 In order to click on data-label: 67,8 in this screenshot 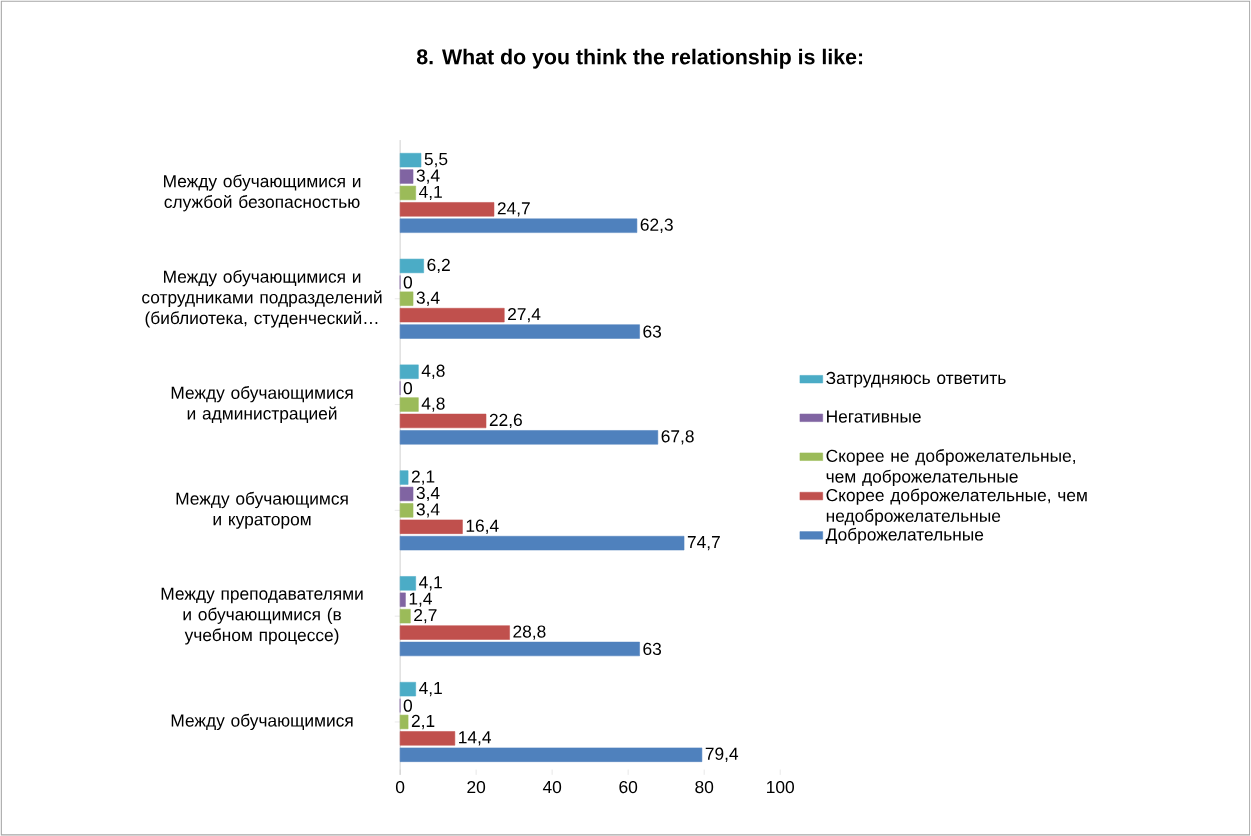, I will do `click(677, 437)`.